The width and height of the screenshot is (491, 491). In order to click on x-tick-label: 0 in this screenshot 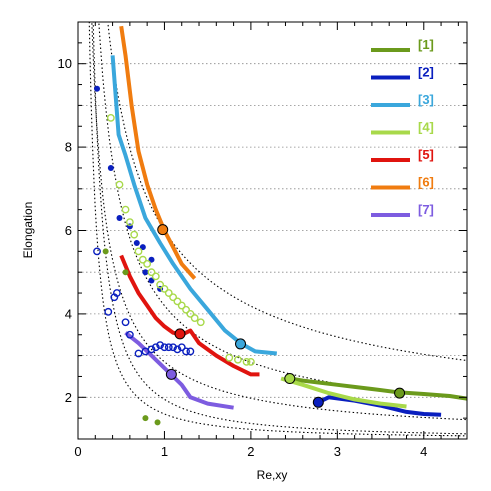, I will do `click(77, 451)`.